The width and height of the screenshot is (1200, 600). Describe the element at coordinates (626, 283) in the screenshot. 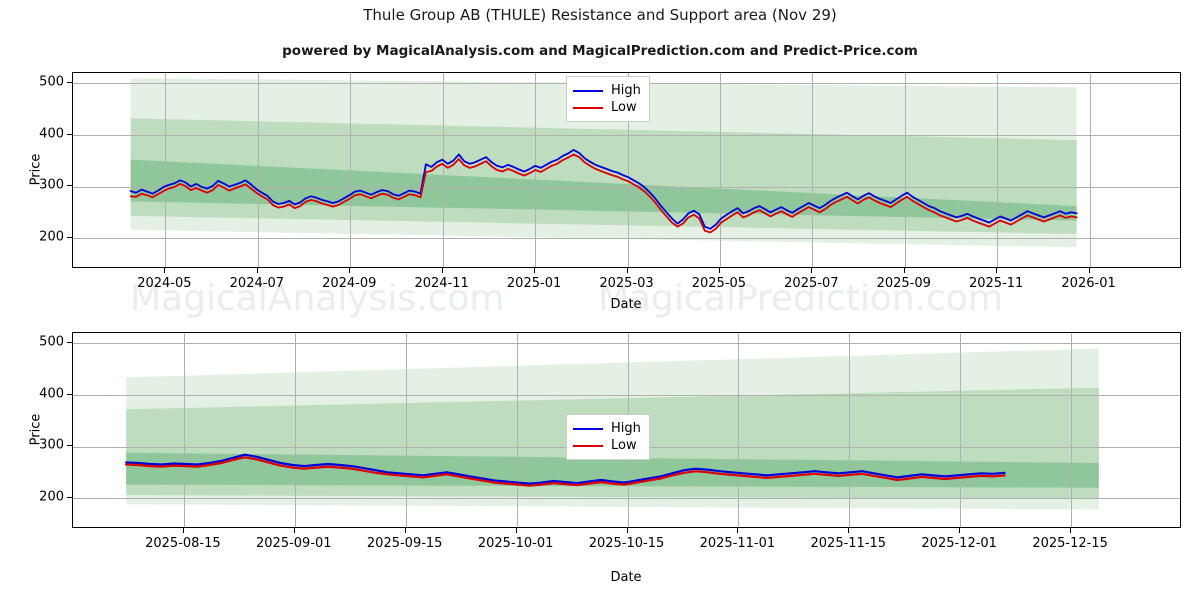

I see `top-x-tick-label: 2025-03` at that location.